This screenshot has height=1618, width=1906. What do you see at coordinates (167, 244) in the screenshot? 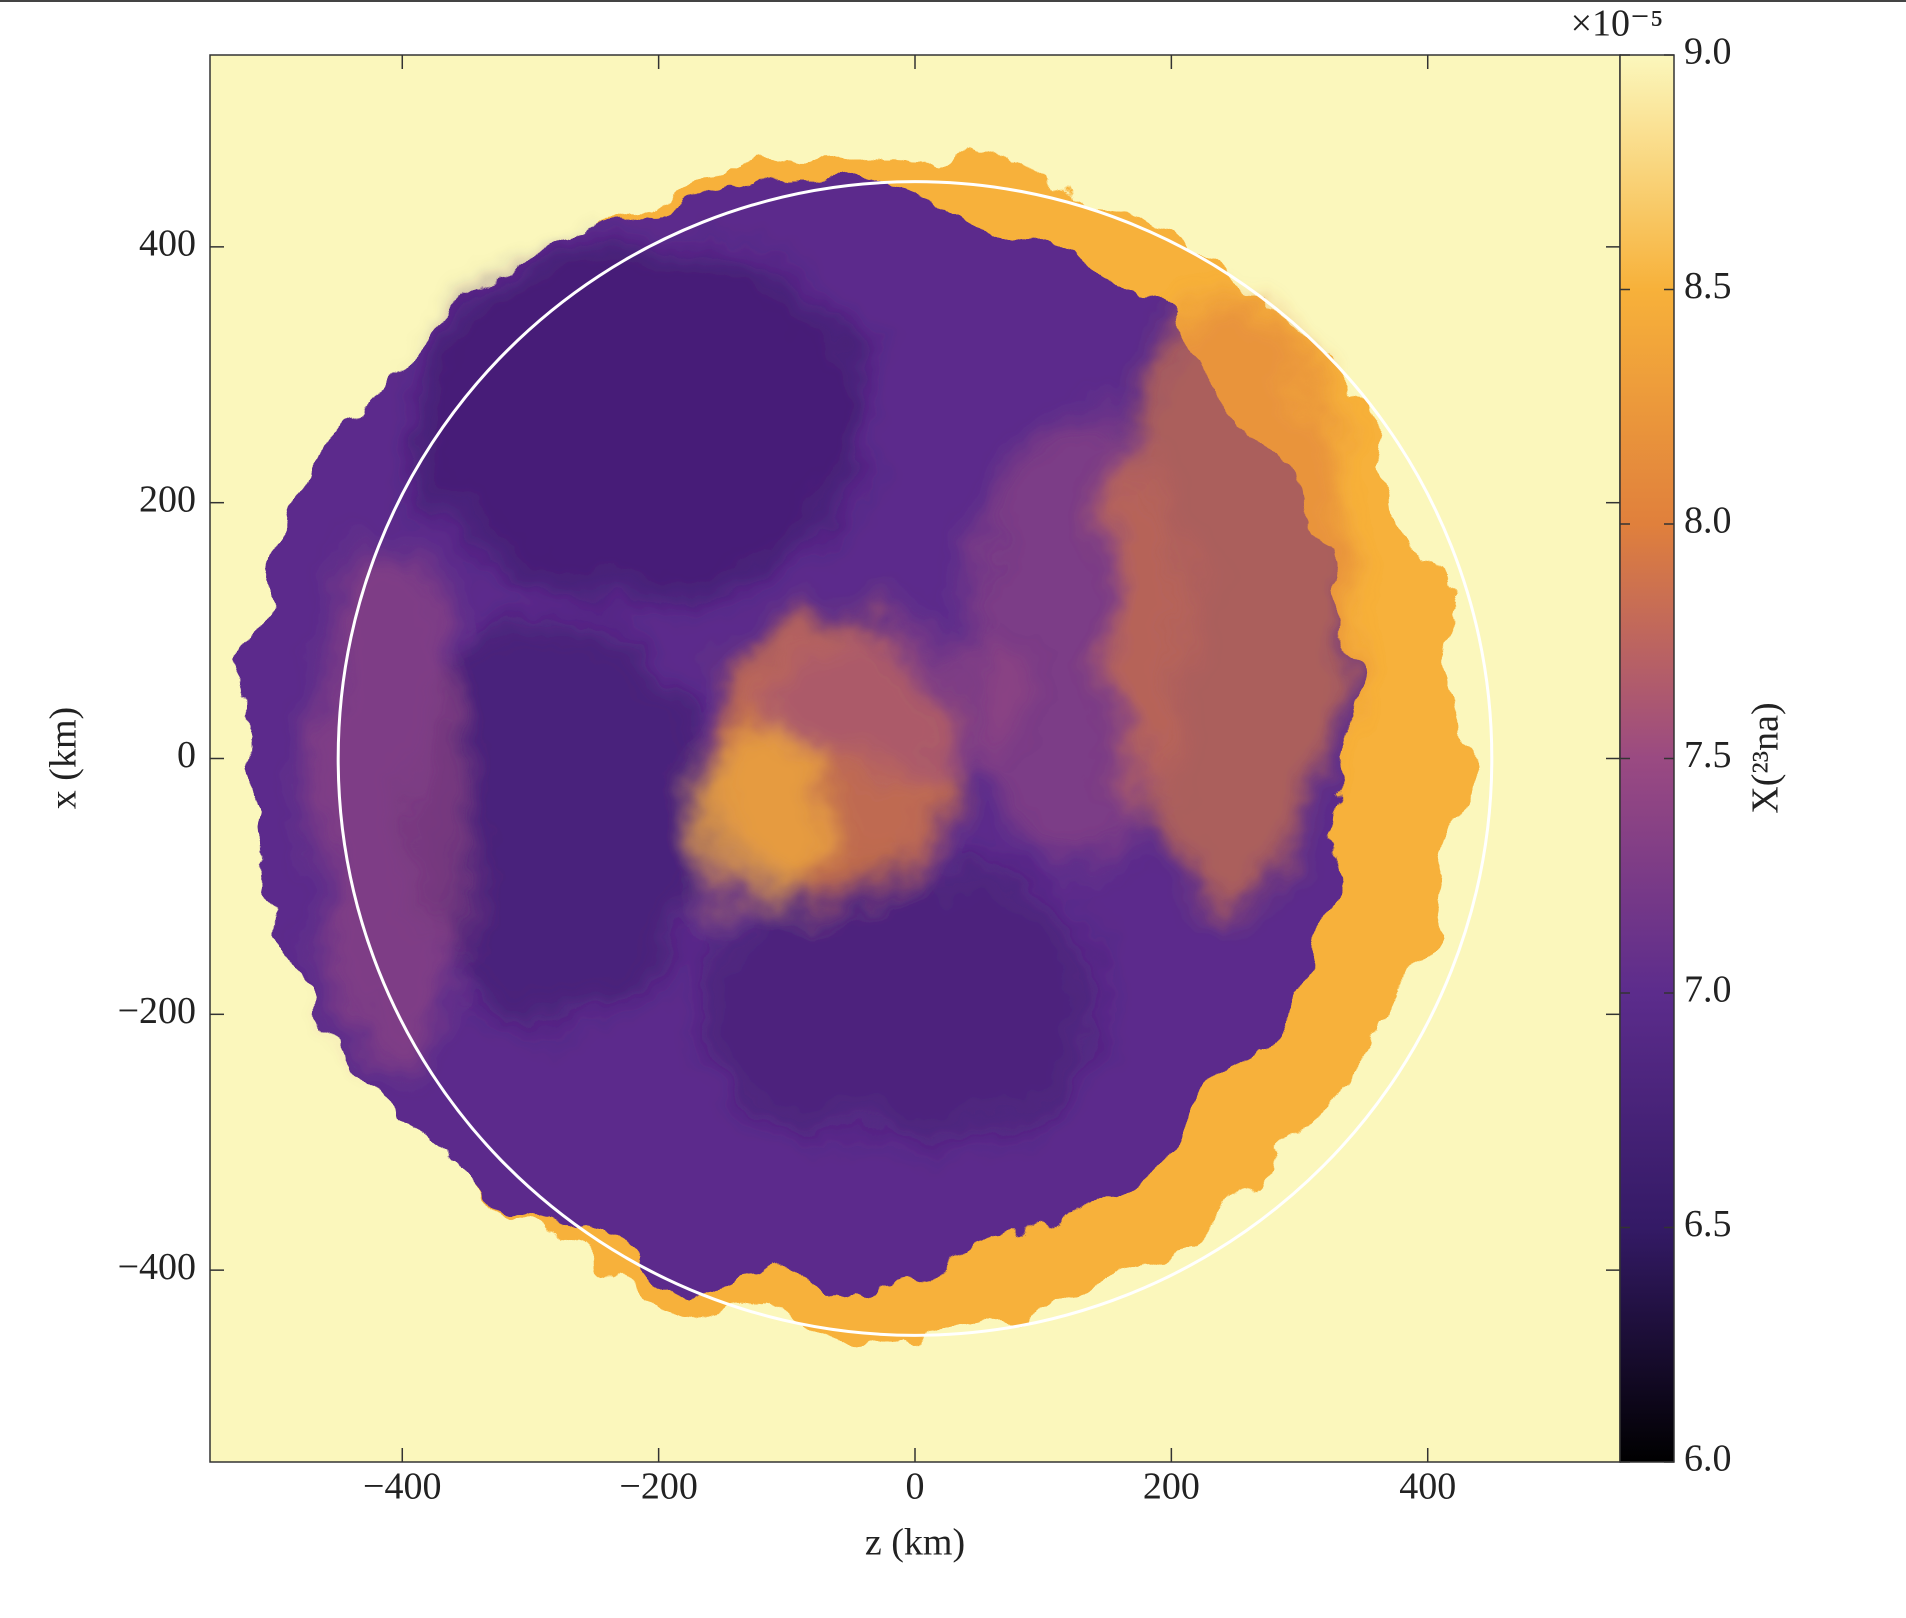
I see `y-tick-label: 400` at bounding box center [167, 244].